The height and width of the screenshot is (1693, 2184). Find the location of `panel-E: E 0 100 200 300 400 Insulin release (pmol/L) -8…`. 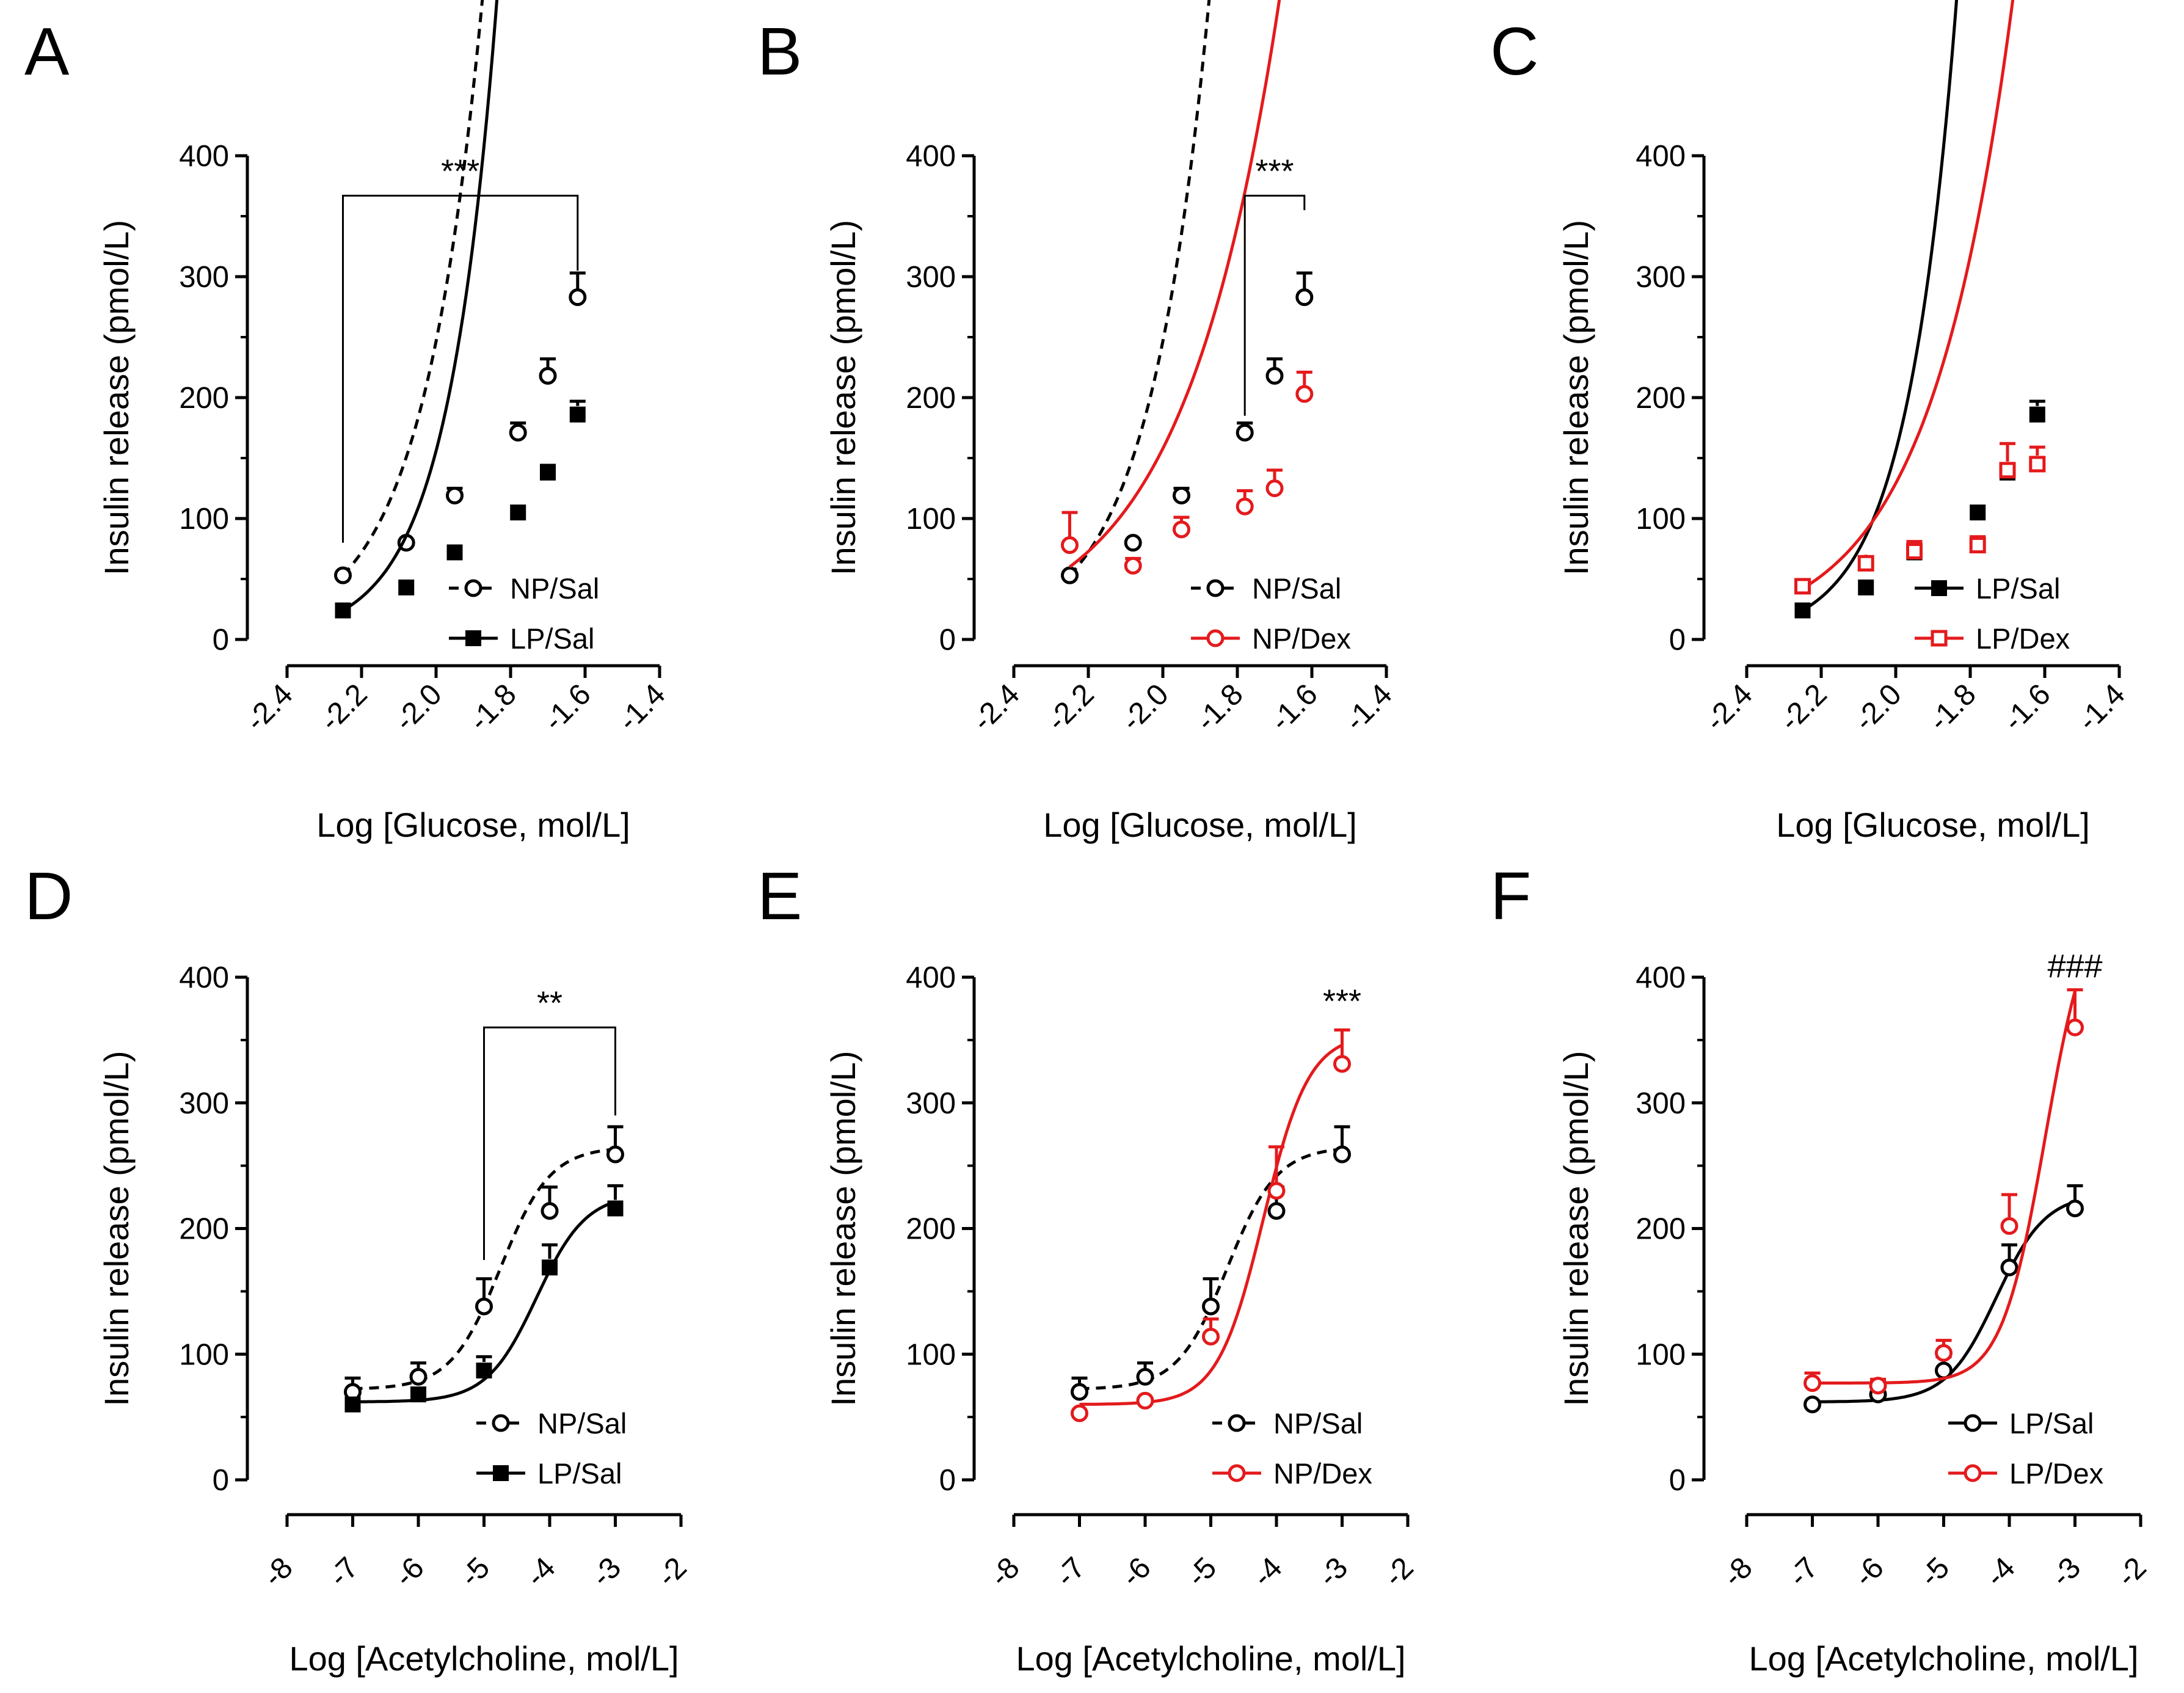

panel-E: E 0 100 200 300 400 Insulin release (pmol/L) -8… is located at coordinates (1088, 1268).